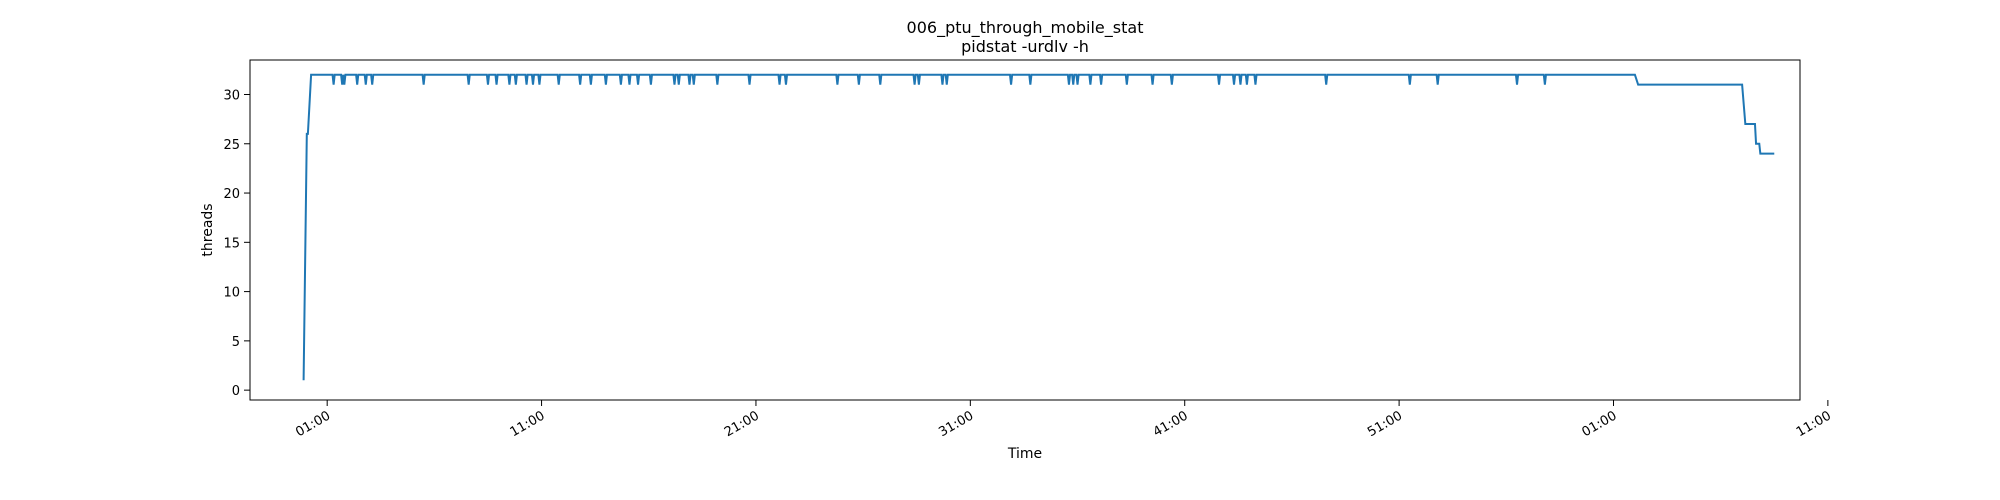 The height and width of the screenshot is (500, 2000). Describe the element at coordinates (1025, 46) in the screenshot. I see `chart-subtitle: pidstat -urdlv -h` at that location.